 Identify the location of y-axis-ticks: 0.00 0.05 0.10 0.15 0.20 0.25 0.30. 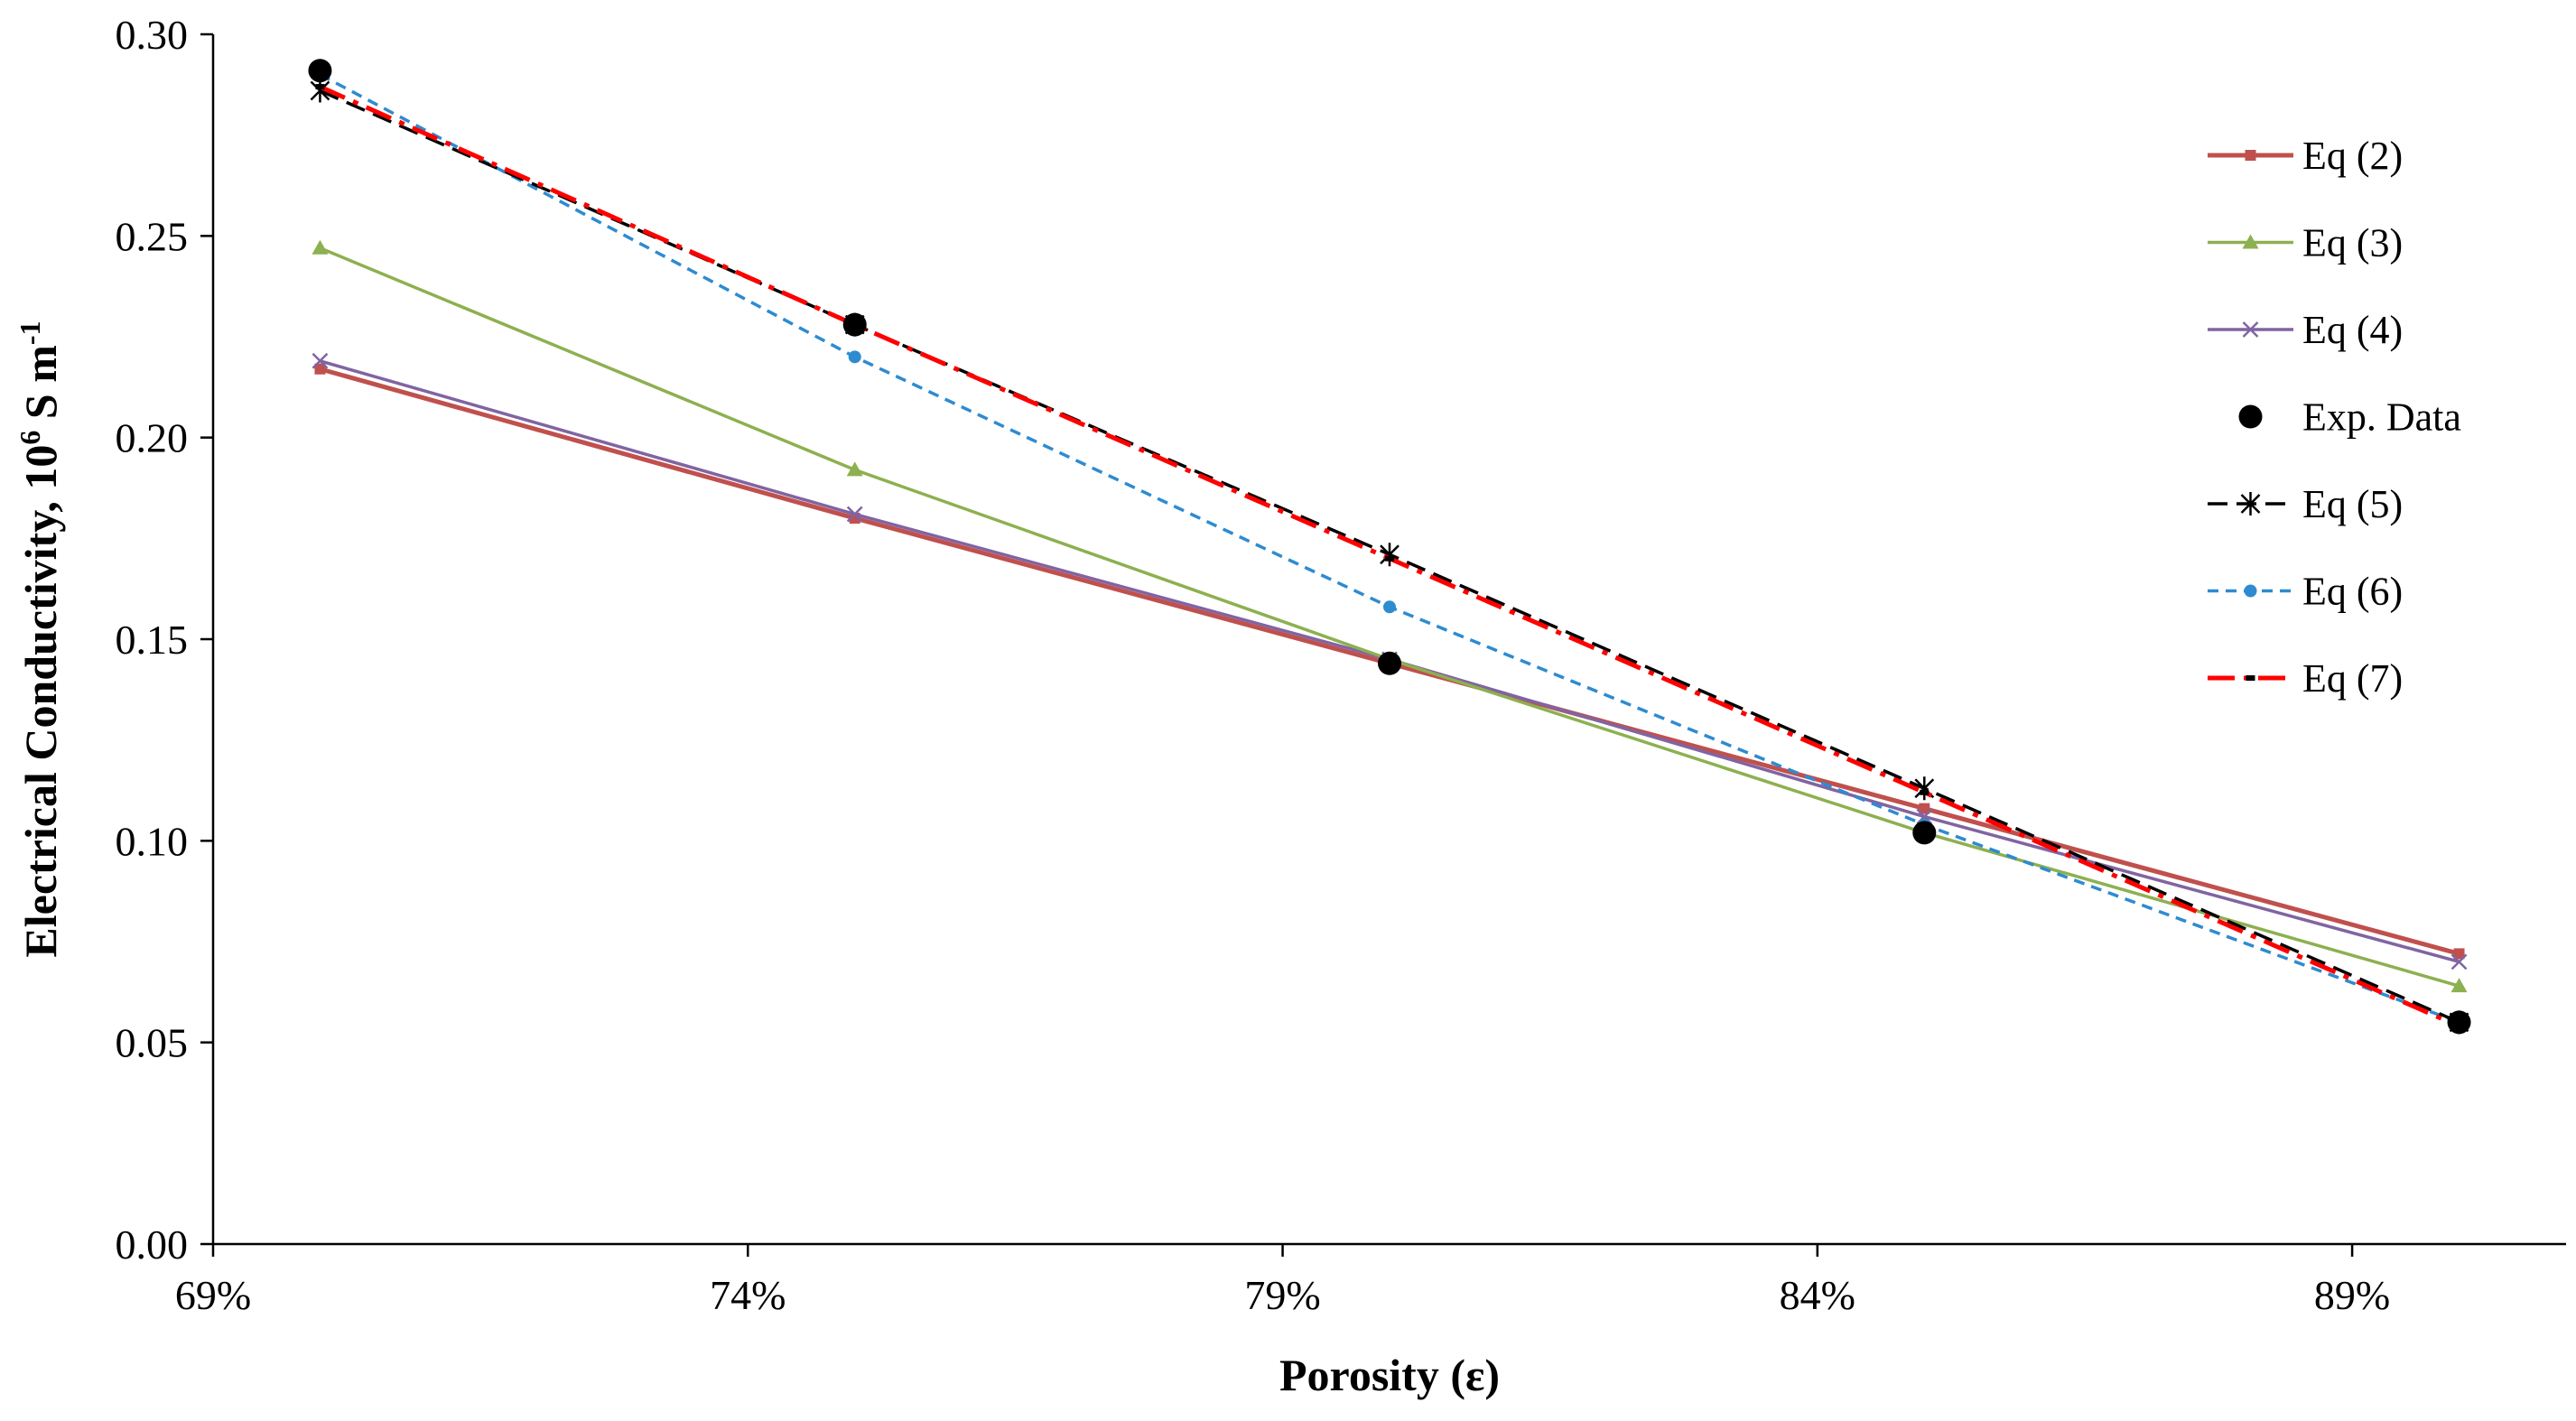
(164, 640).